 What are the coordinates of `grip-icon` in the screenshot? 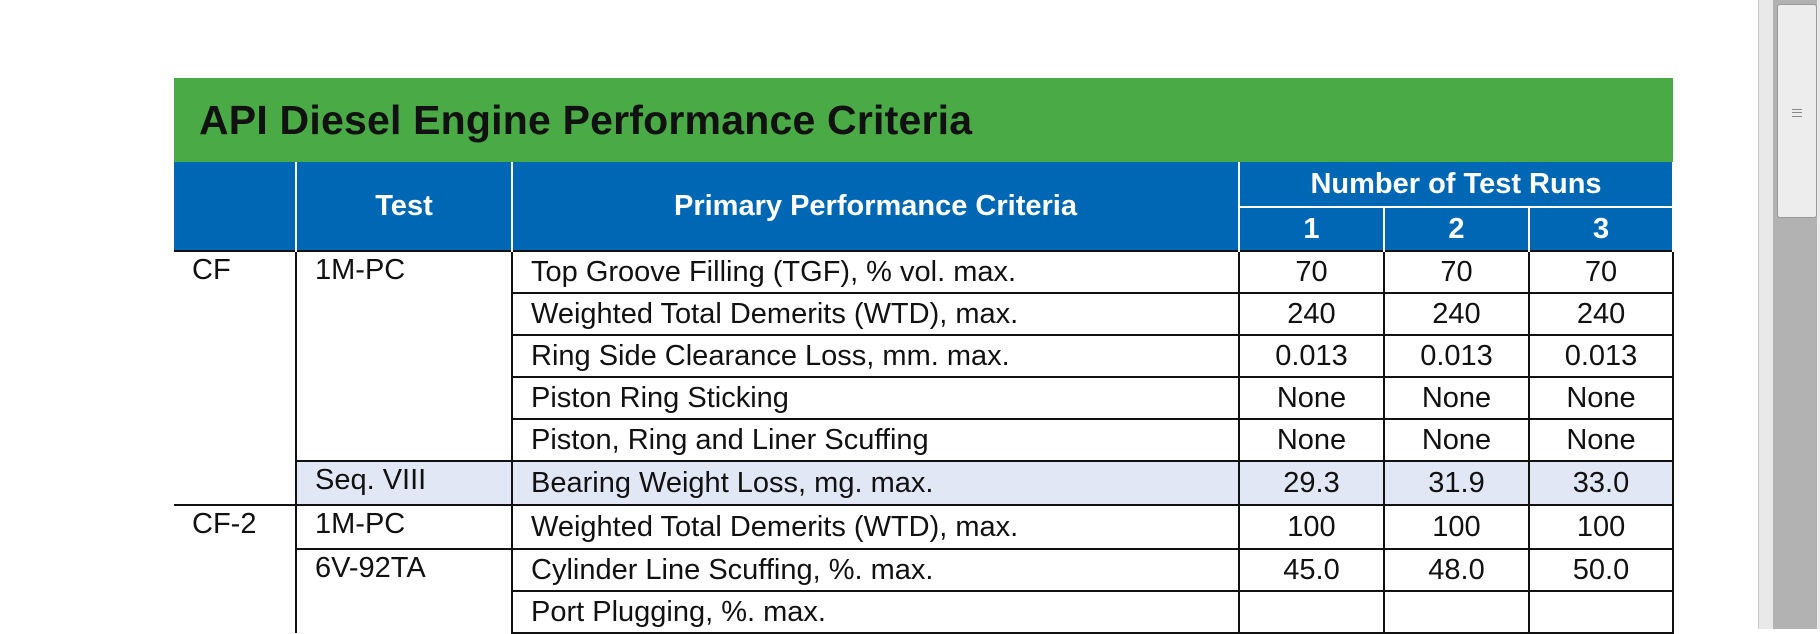 It's located at (1797, 113).